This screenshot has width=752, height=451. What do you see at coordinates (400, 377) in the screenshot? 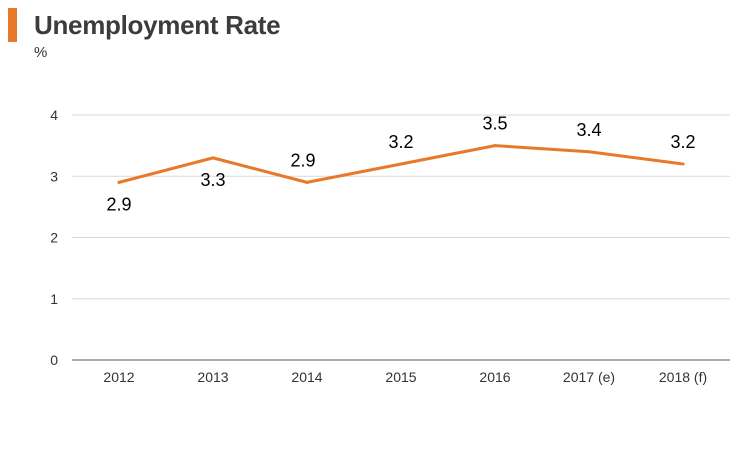
I see `x-tick-label: 2015` at bounding box center [400, 377].